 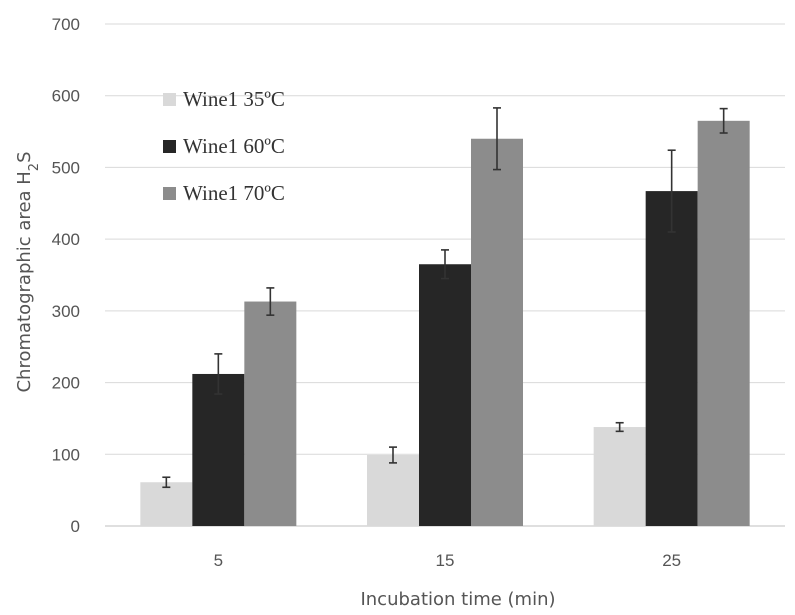 What do you see at coordinates (234, 146) in the screenshot?
I see `legend-label: Wine1 60ºC` at bounding box center [234, 146].